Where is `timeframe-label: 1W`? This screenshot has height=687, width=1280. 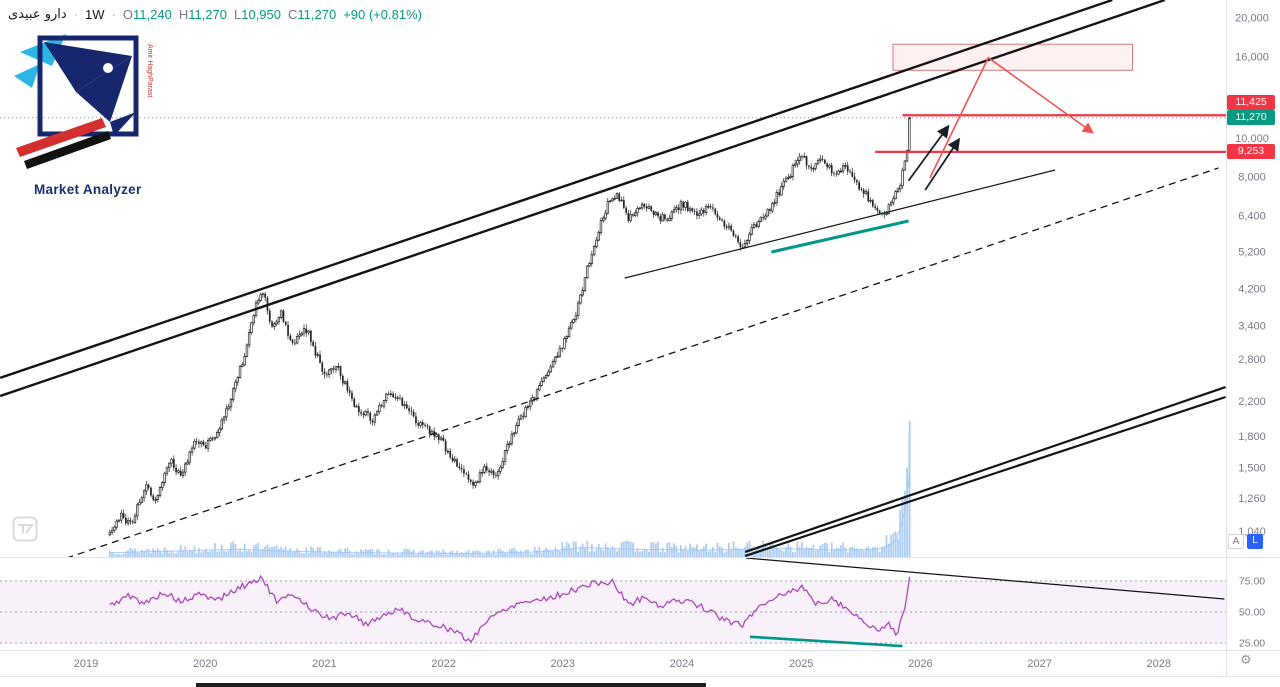
timeframe-label: 1W is located at coordinates (95, 14).